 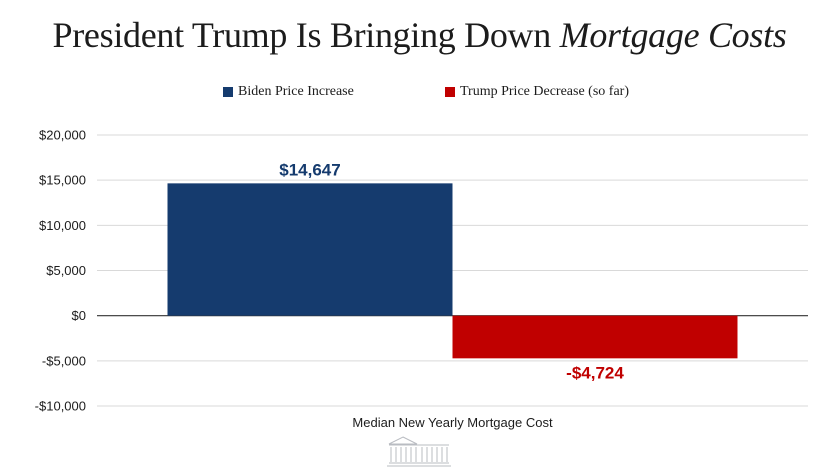 I want to click on y-tick-label: $10,000, so click(x=62, y=225).